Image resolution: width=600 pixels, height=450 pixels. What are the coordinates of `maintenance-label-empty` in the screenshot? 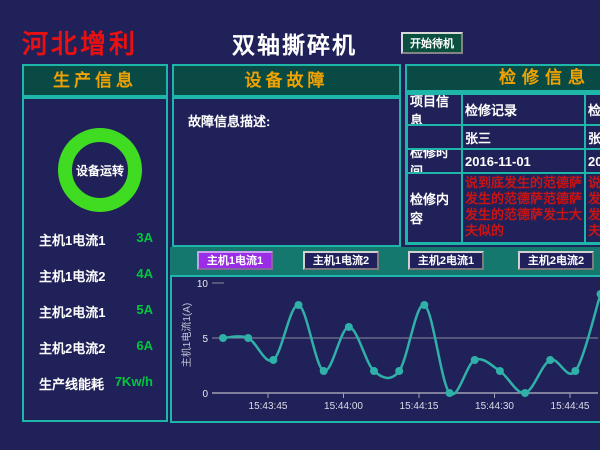 It's located at (434, 137).